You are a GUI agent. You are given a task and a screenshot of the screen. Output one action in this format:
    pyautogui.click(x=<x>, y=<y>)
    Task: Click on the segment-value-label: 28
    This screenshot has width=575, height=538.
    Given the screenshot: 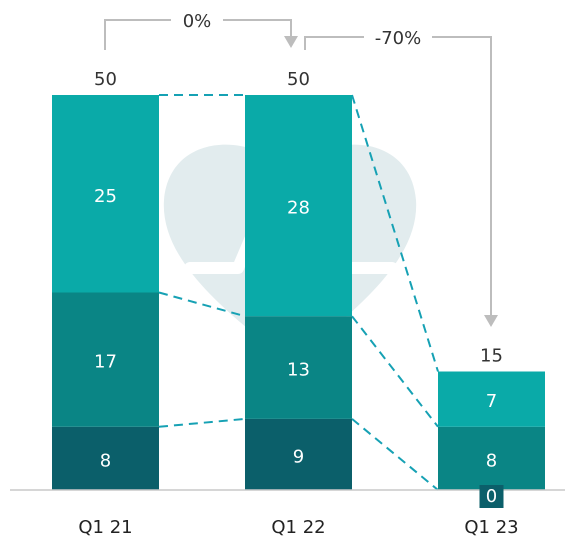 What is the action you would take?
    pyautogui.click(x=298, y=208)
    